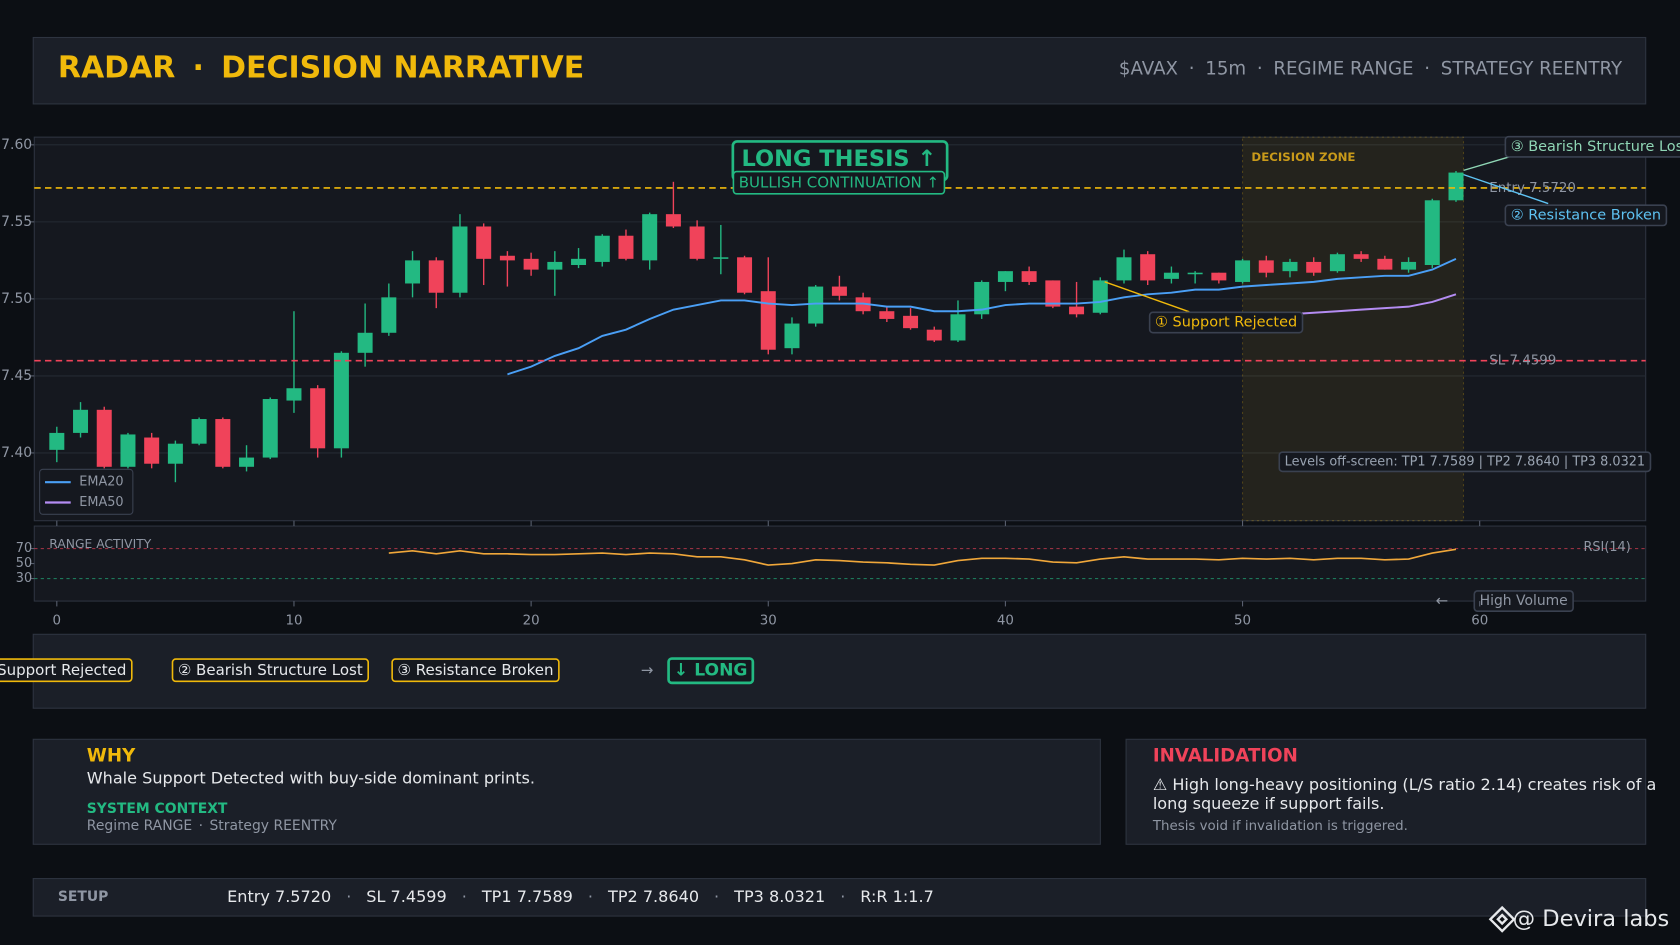 The width and height of the screenshot is (1680, 945). I want to click on header-meta: $AVAX · 15m · REGIME RANGE · STRATEGY REENTRY, so click(1371, 69).